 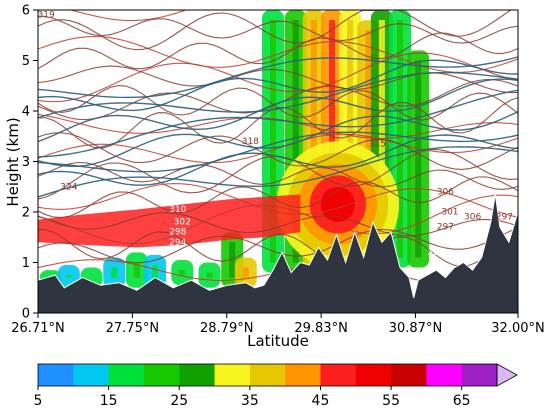 I want to click on y-tick-label: 1, so click(x=26, y=263).